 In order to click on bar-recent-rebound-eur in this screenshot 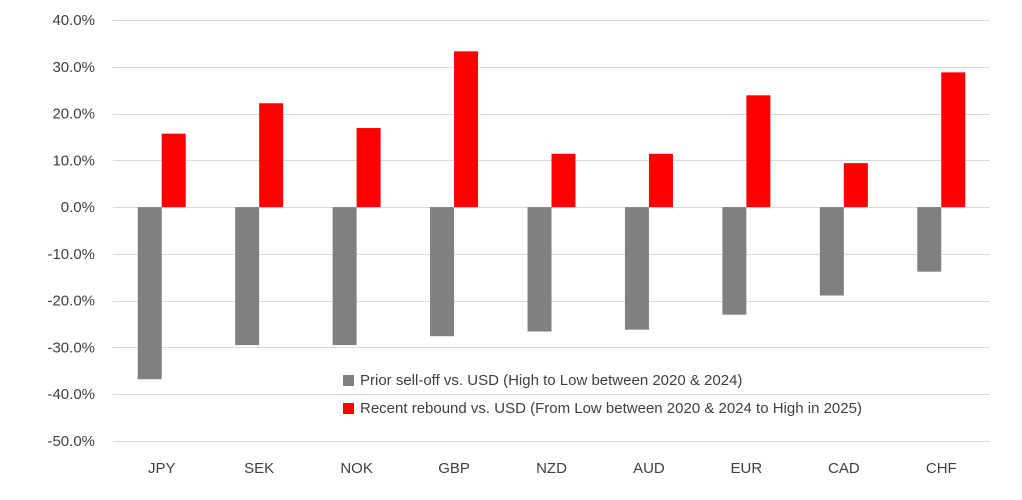, I will do `click(758, 151)`.